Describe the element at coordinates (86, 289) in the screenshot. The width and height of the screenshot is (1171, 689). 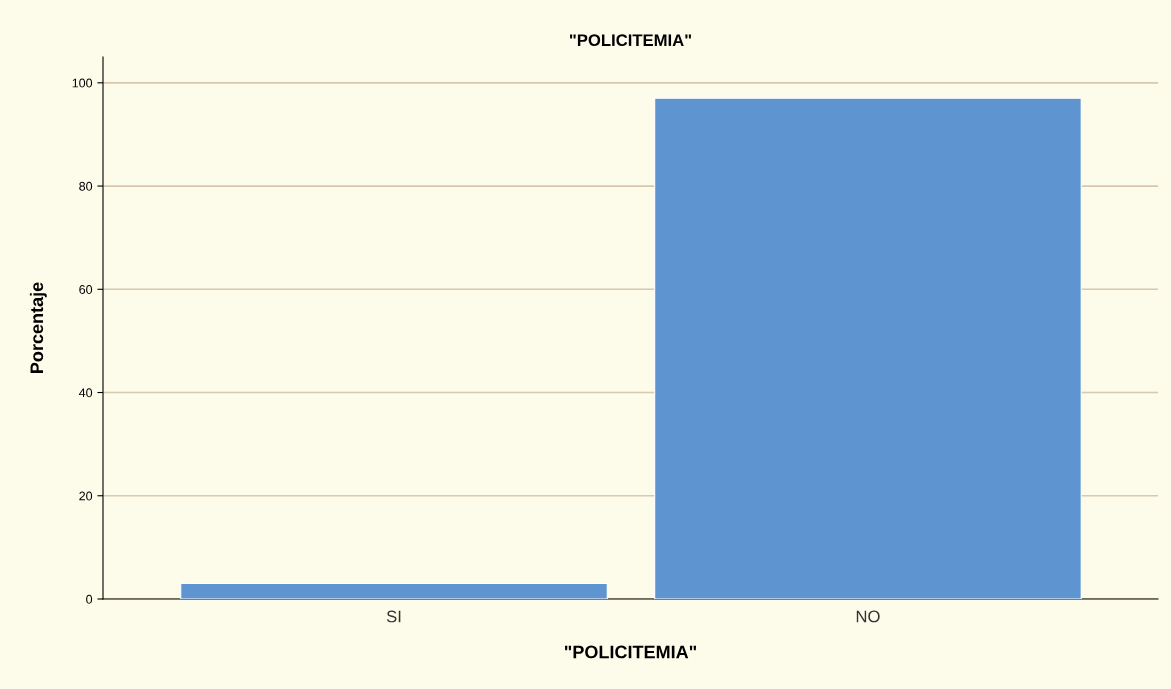
I see `y-tick-label: 60` at that location.